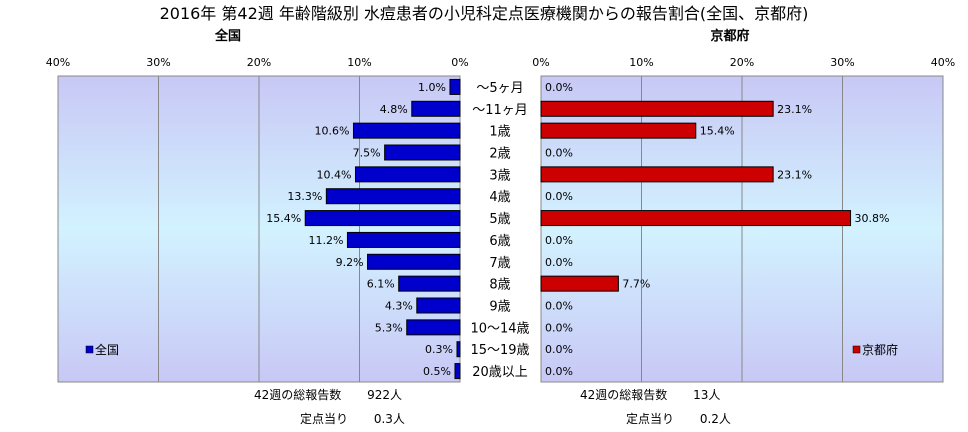 This screenshot has width=968, height=432. What do you see at coordinates (399, 306) in the screenshot?
I see `data-label: 4.3%` at bounding box center [399, 306].